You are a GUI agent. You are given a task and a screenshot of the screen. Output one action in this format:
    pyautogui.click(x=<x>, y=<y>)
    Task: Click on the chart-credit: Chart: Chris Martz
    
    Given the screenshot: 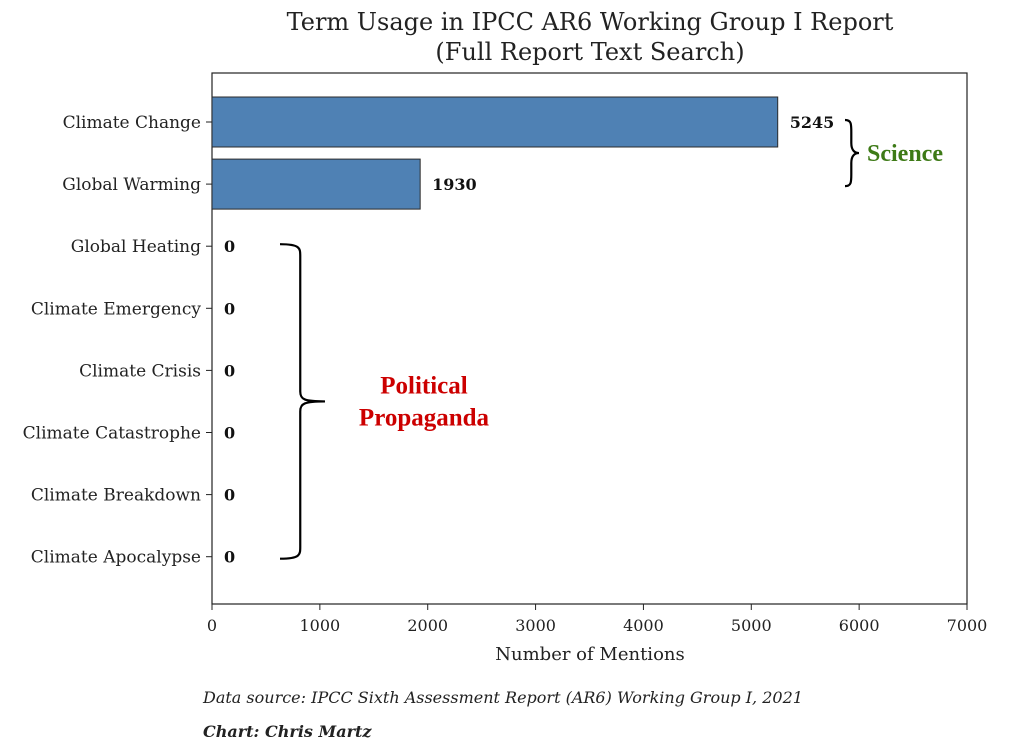 What is the action you would take?
    pyautogui.click(x=287, y=731)
    